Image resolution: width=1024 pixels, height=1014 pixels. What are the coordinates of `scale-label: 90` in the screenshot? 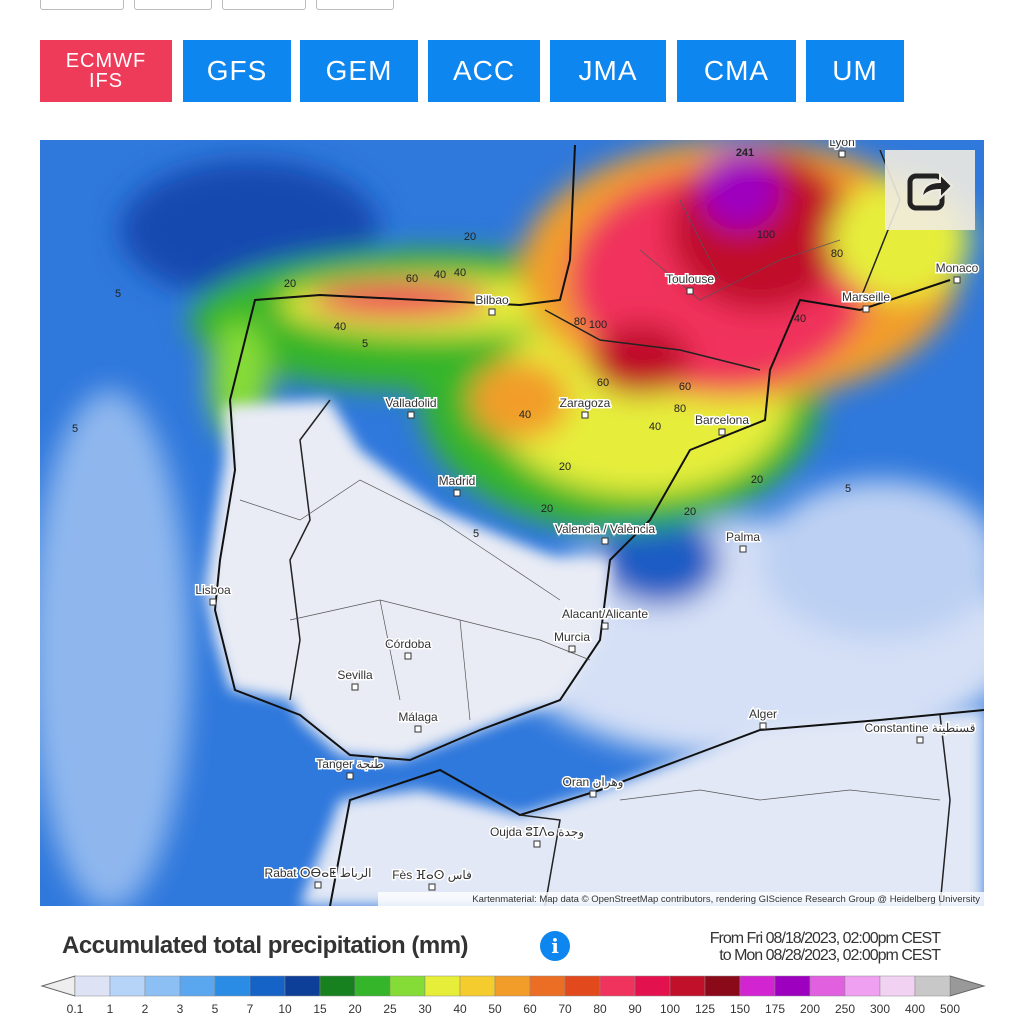 It's located at (635, 1008).